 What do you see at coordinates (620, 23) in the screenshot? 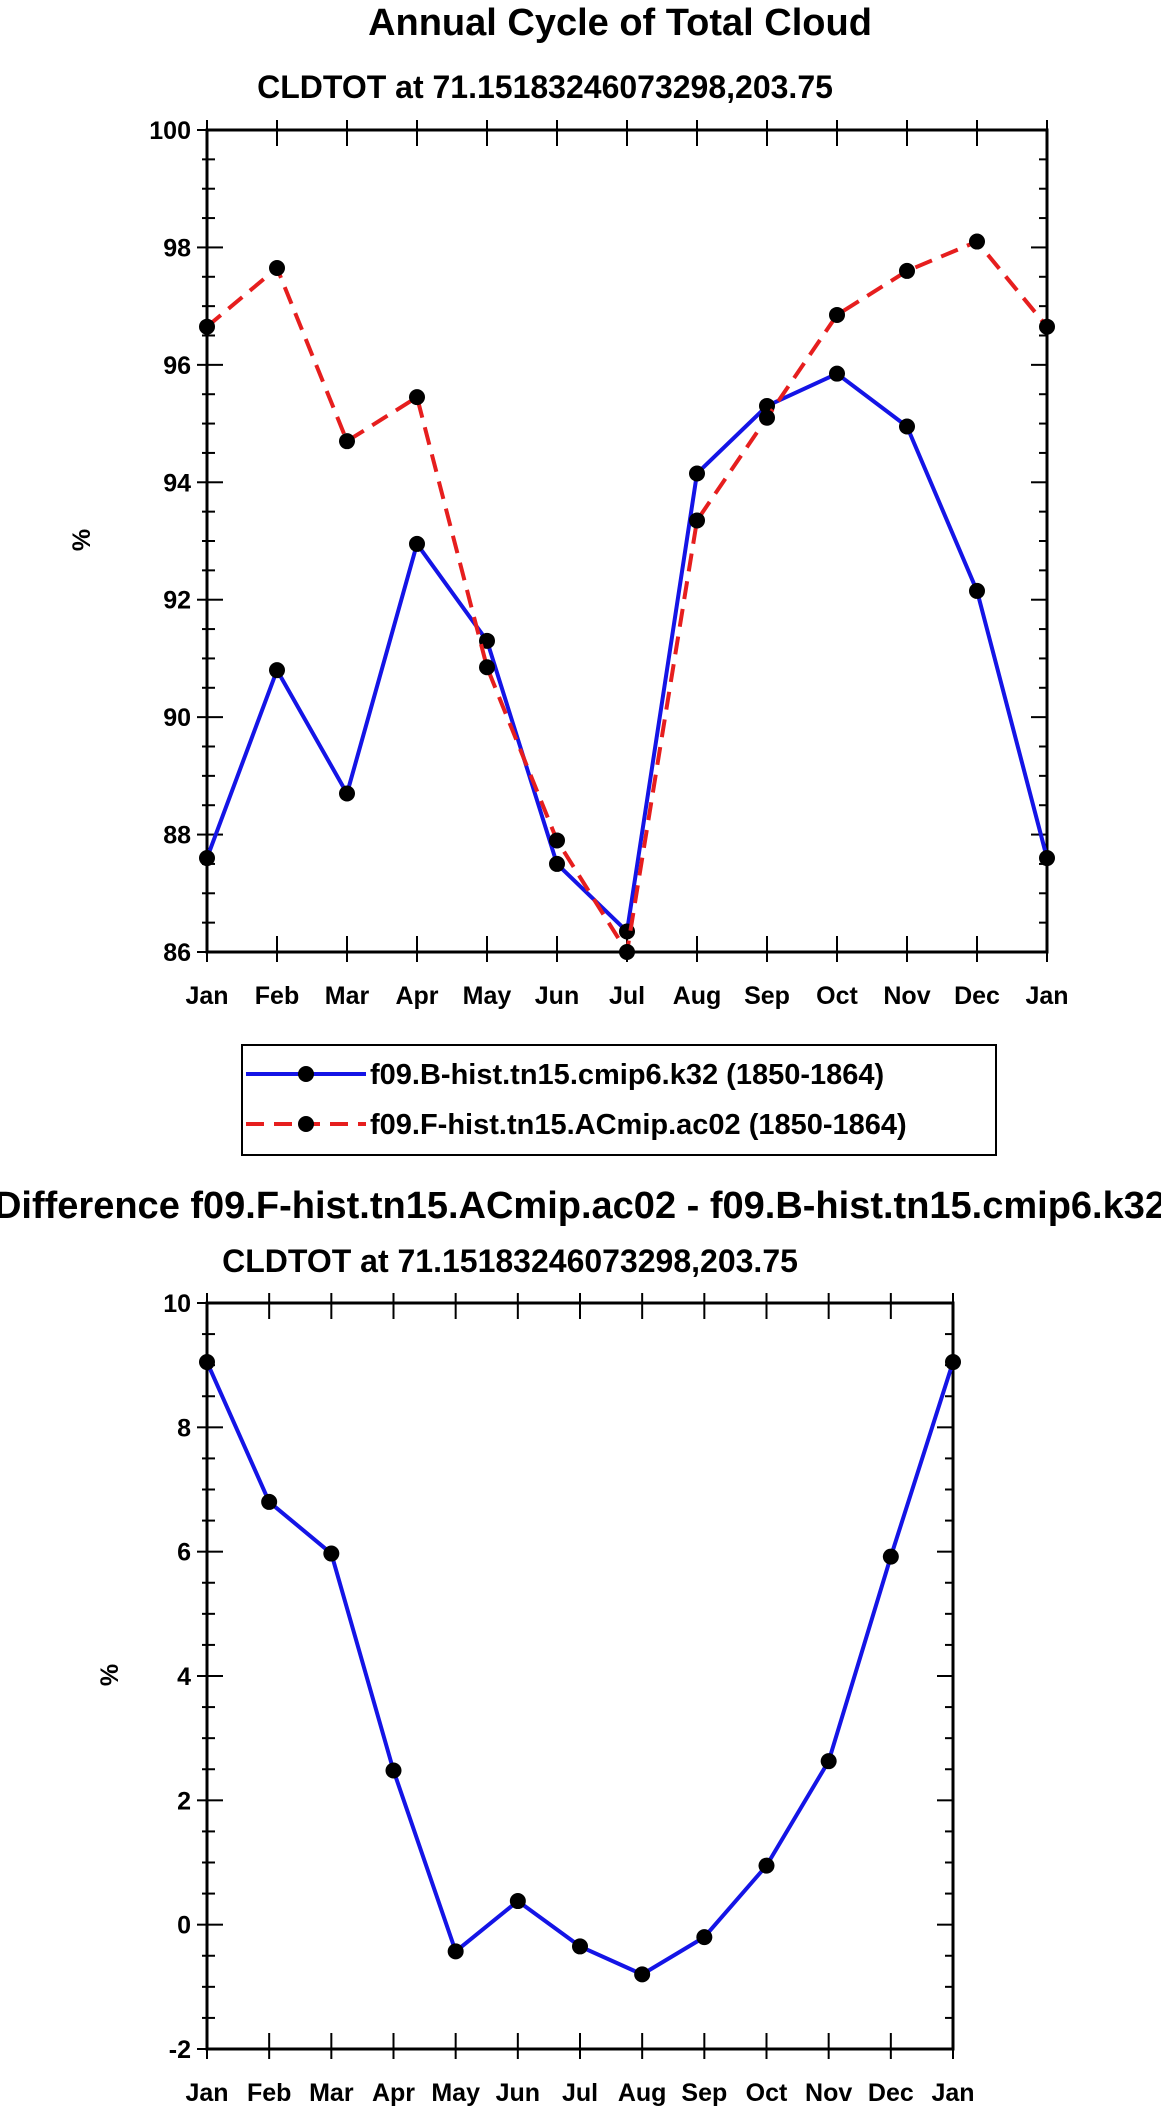
I see `chart1-title: Annual Cycle of Total Cloud` at bounding box center [620, 23].